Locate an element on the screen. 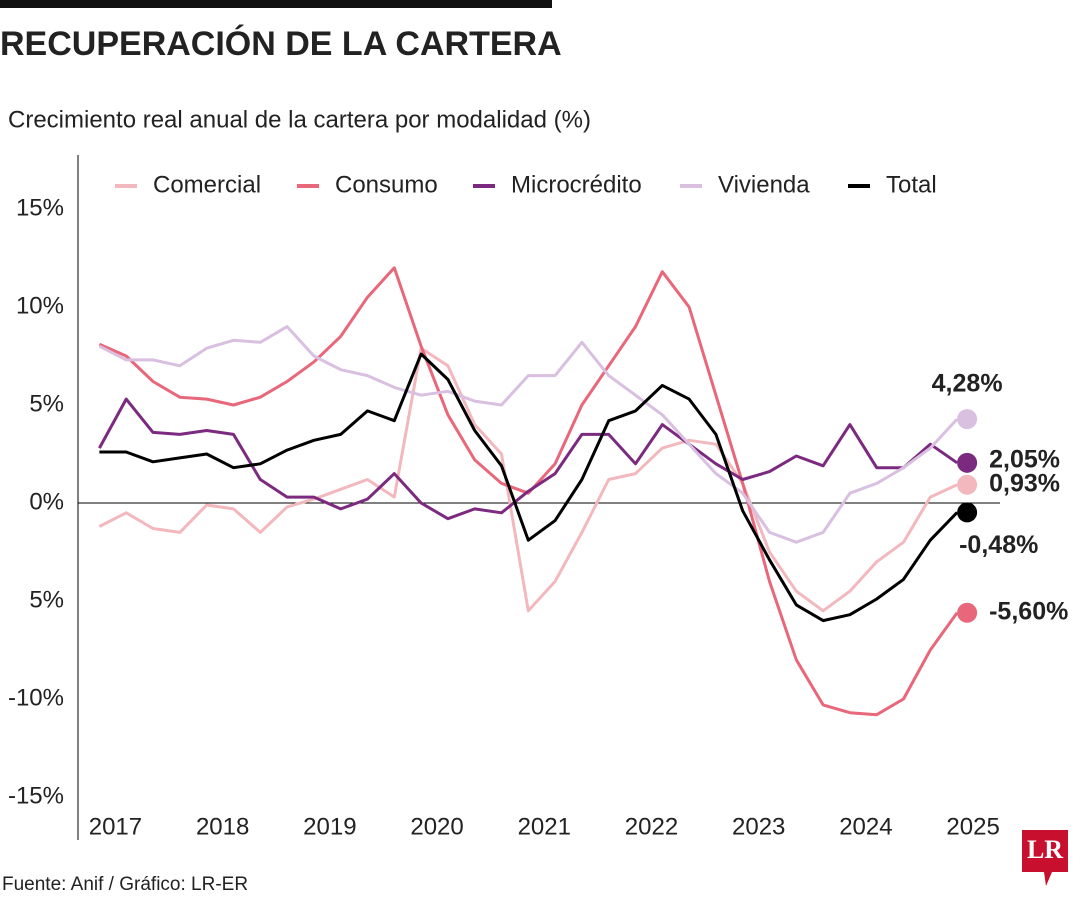 Image resolution: width=1080 pixels, height=900 pixels. end-label: 0,93% is located at coordinates (1024, 483).